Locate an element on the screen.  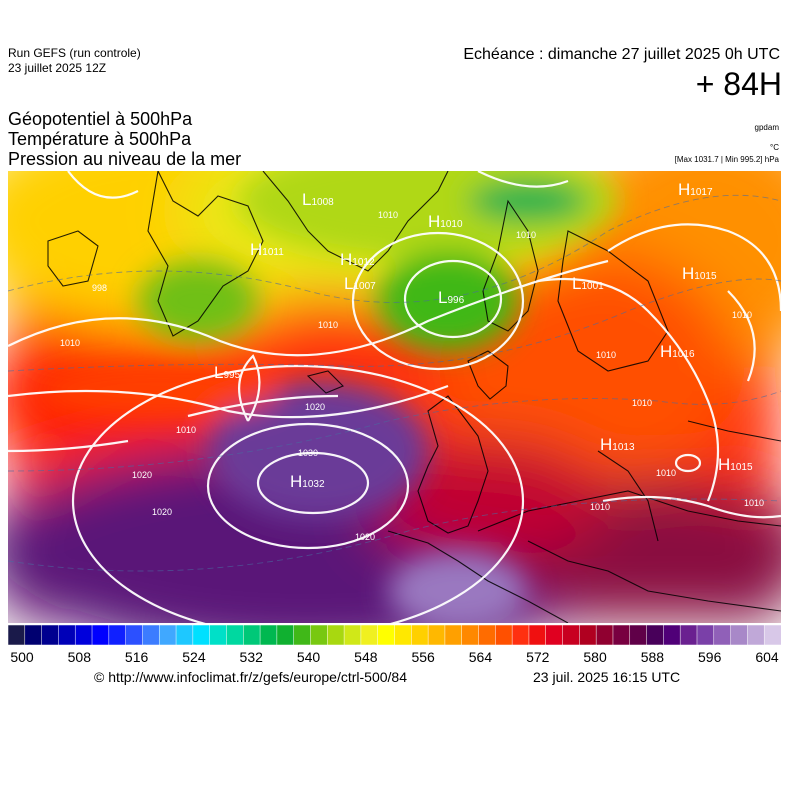
scale-tick-label: 588 is located at coordinates (652, 657).